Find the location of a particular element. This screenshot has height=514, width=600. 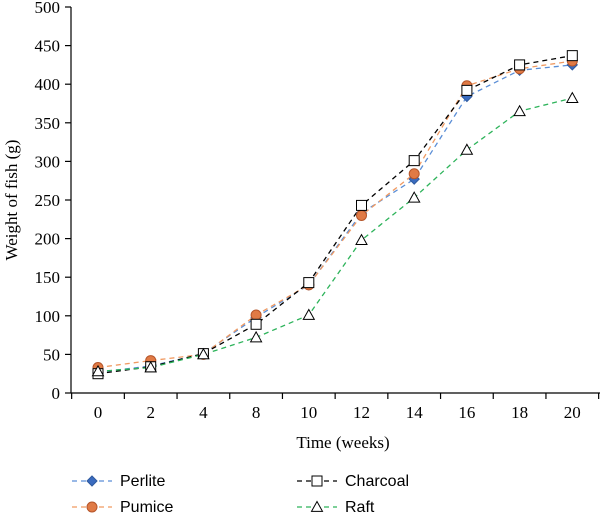

legend-label: Perlite is located at coordinates (142, 481).